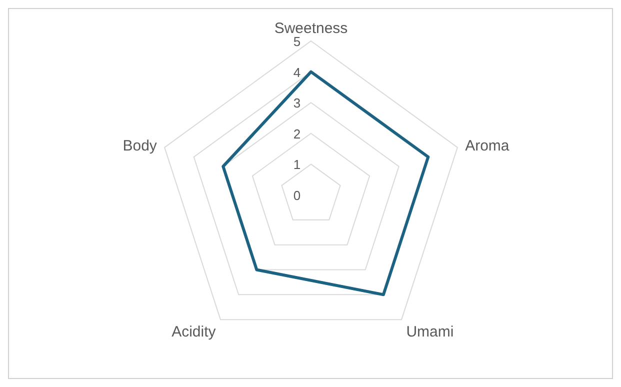  I want to click on spoke-label: Body, so click(140, 145).